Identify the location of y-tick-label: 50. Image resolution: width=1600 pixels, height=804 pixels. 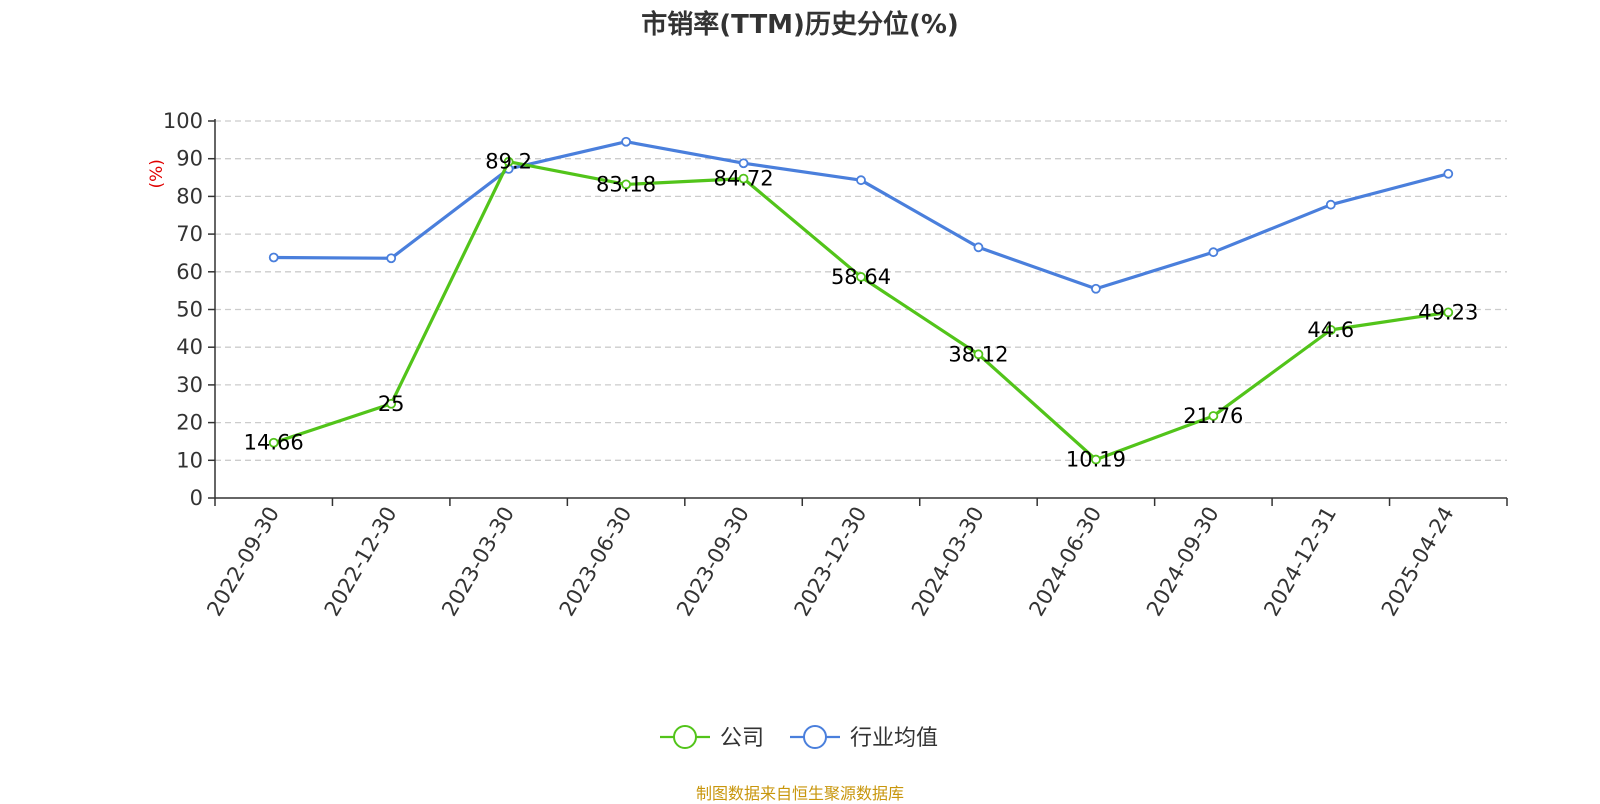
(189, 310).